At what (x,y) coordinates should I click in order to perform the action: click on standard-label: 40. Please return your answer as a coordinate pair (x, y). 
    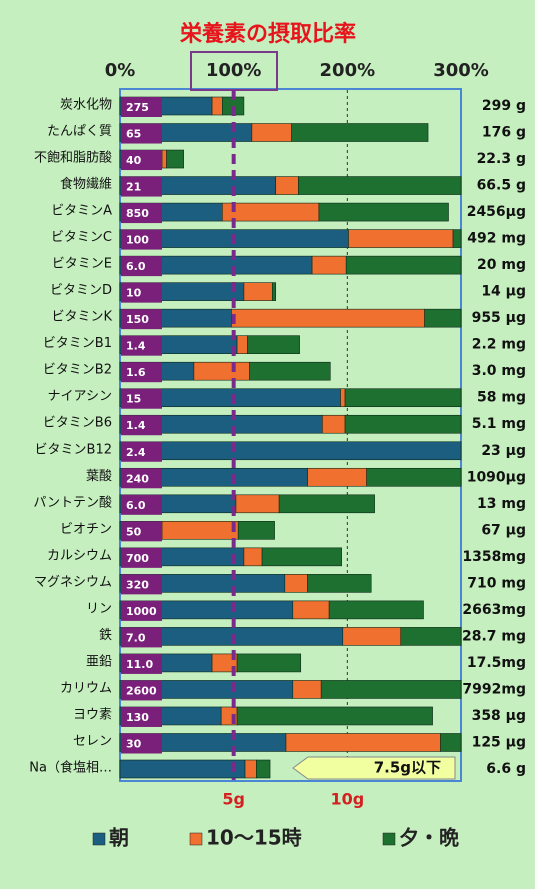
    Looking at the image, I should click on (134, 160).